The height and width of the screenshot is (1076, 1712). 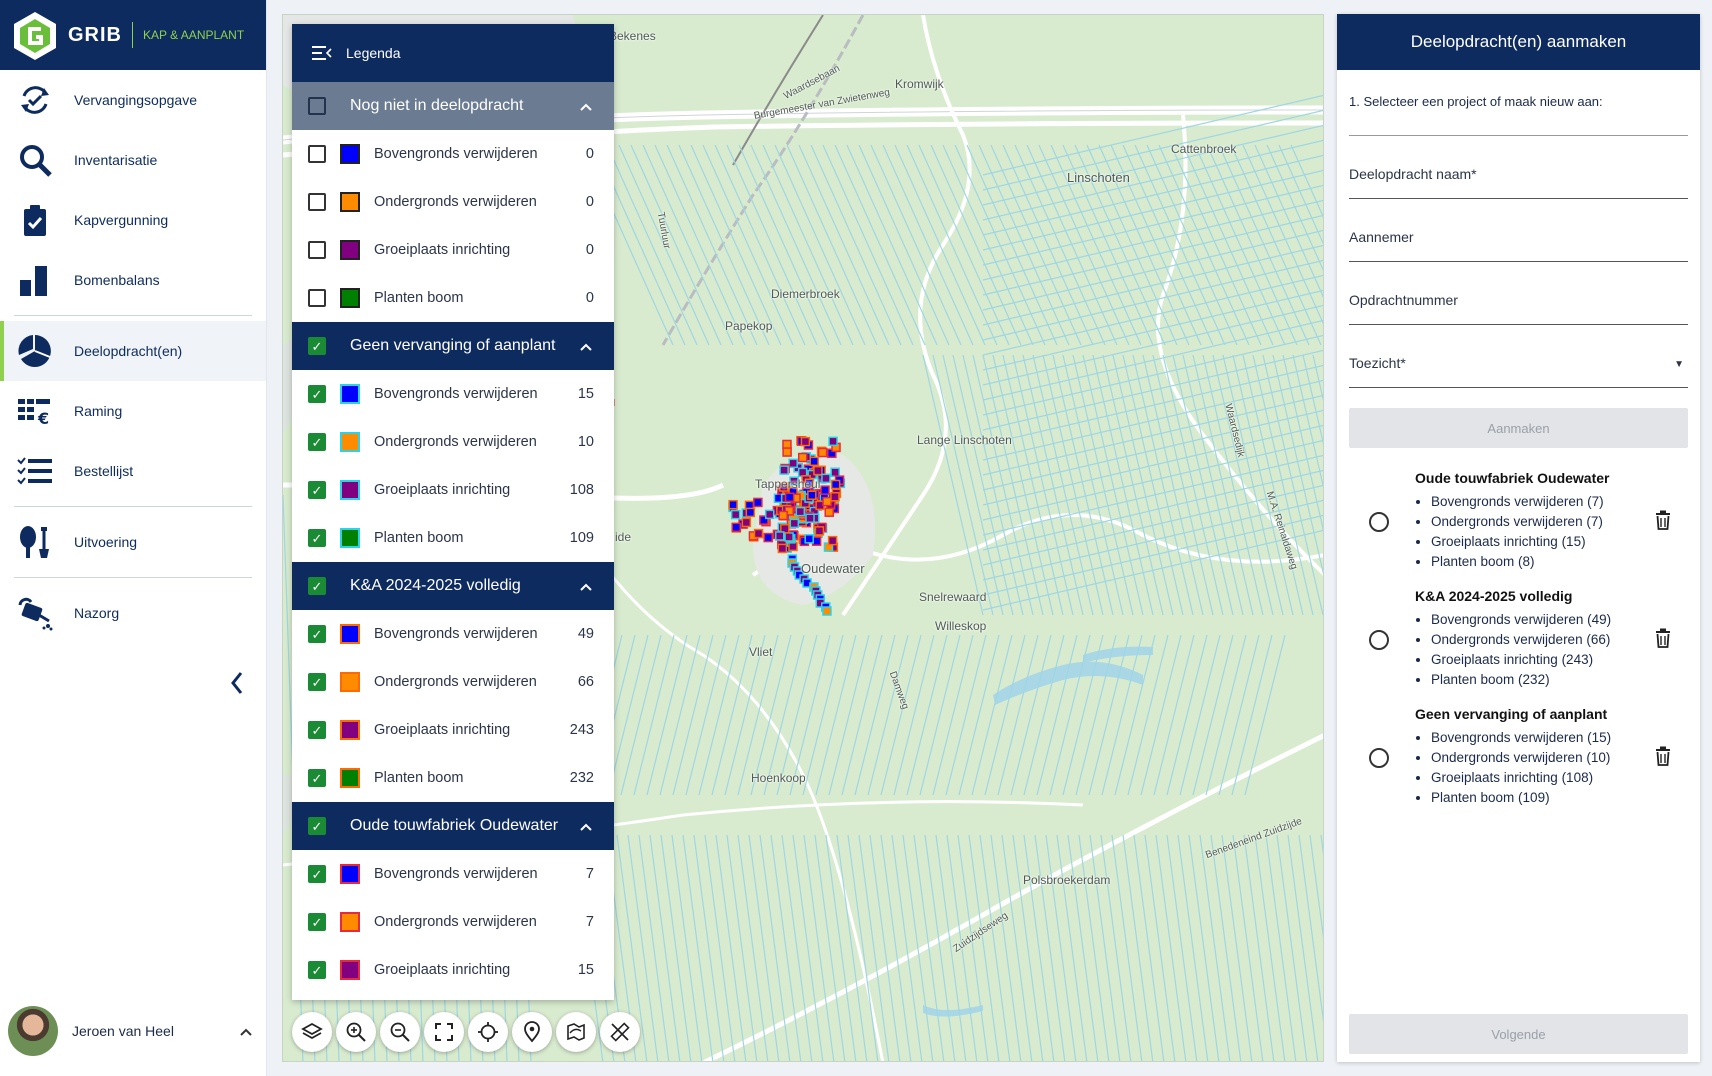 I want to click on deelopdracht-naam-field: Deelopdracht naam*, so click(x=1518, y=182).